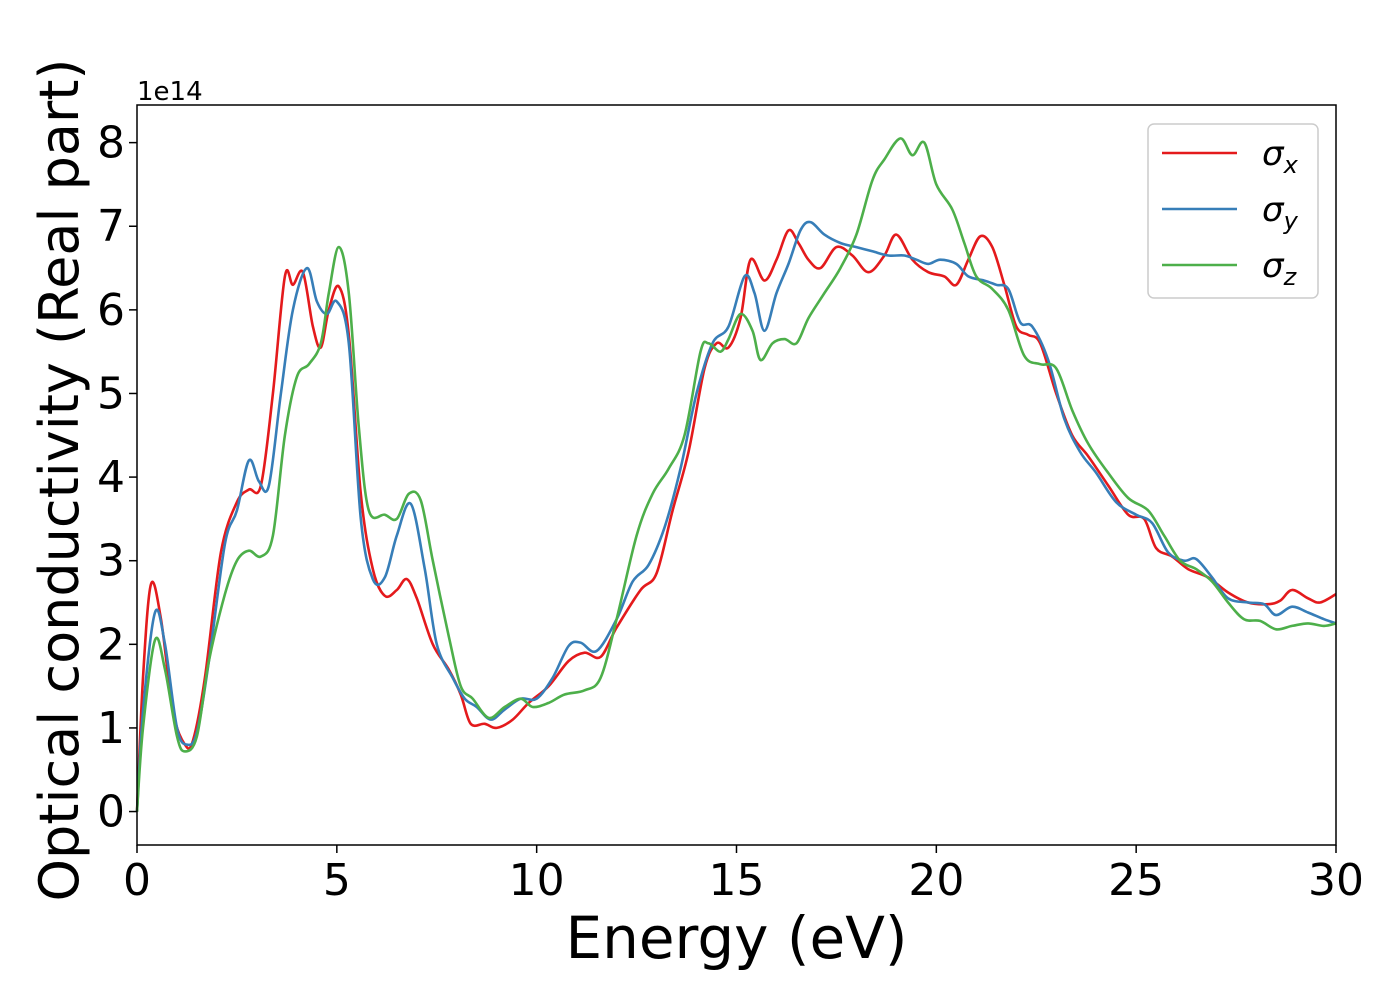 The image size is (1400, 1000). What do you see at coordinates (111, 226) in the screenshot?
I see `y-tick-label: 7` at bounding box center [111, 226].